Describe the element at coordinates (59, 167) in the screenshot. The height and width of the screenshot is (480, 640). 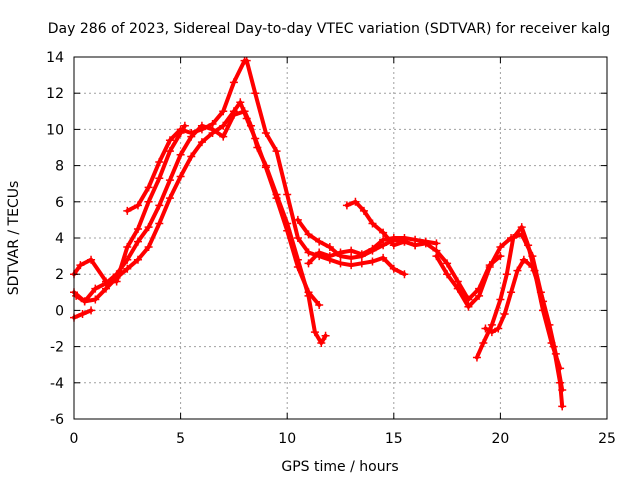
I see `y-tick-label: 8` at that location.